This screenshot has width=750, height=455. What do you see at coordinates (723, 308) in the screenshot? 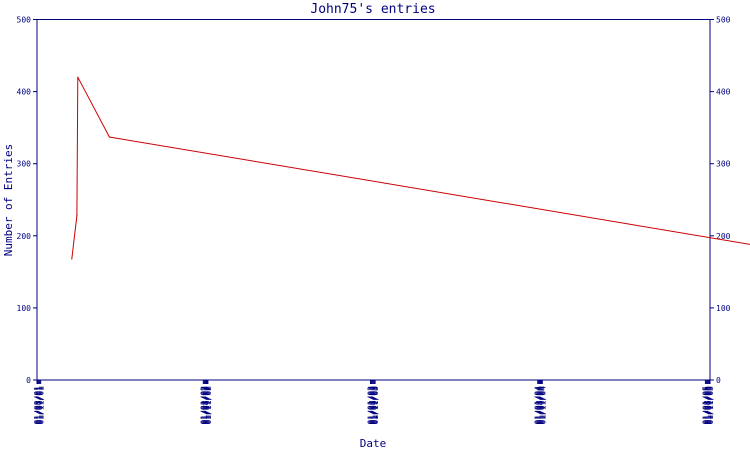
I see `y-tick-label-right: 100` at bounding box center [723, 308].